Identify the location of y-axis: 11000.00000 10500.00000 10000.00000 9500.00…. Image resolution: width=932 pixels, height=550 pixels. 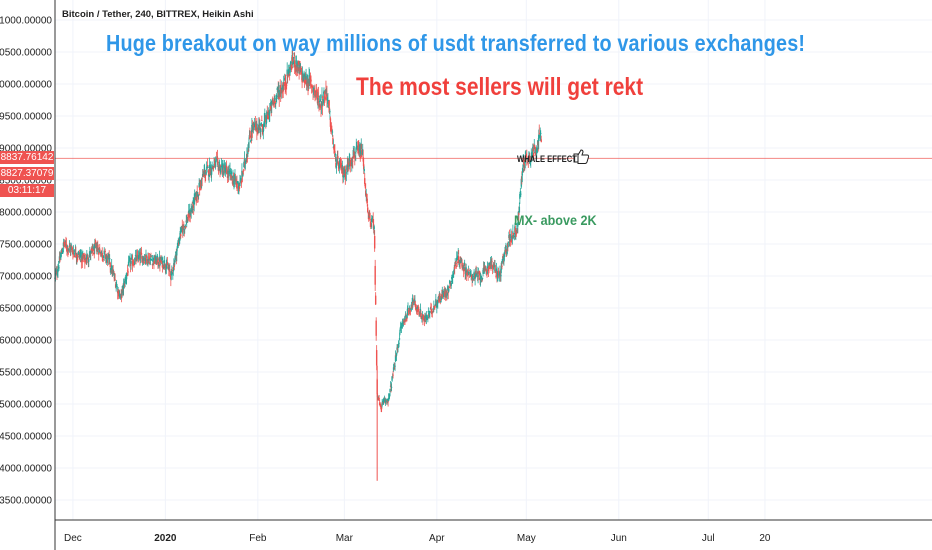
(26, 261).